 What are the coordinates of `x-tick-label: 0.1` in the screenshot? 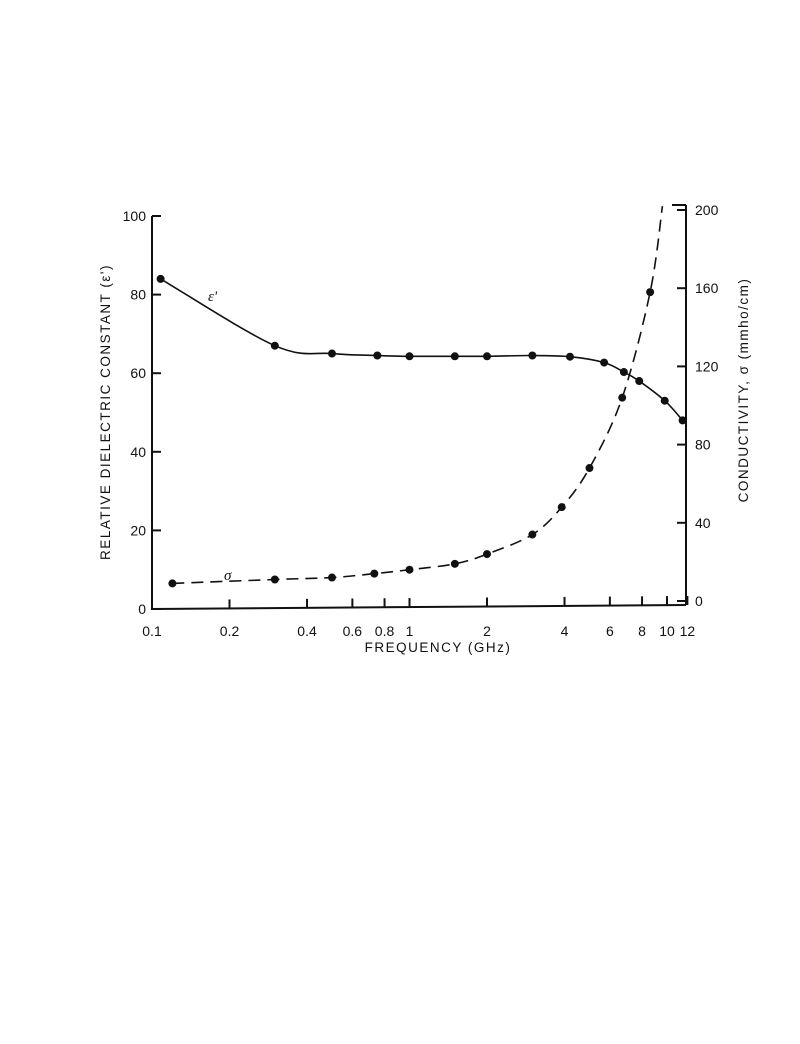 It's located at (152, 631).